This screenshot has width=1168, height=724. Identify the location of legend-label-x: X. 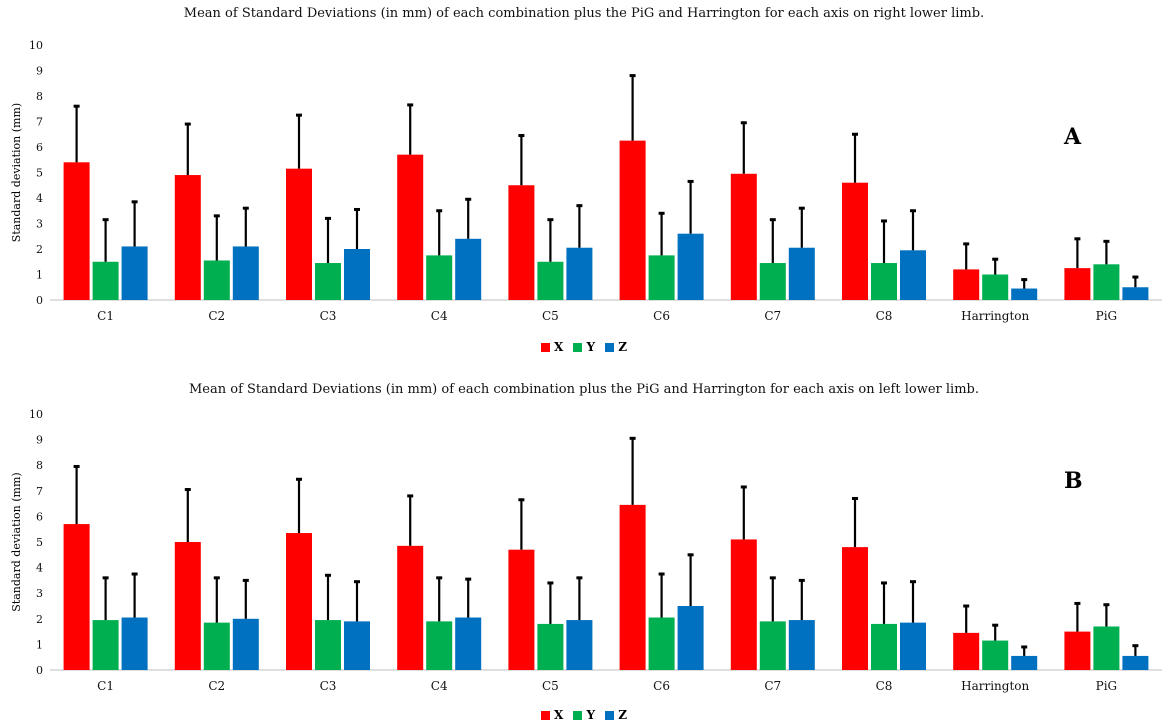
(558, 347).